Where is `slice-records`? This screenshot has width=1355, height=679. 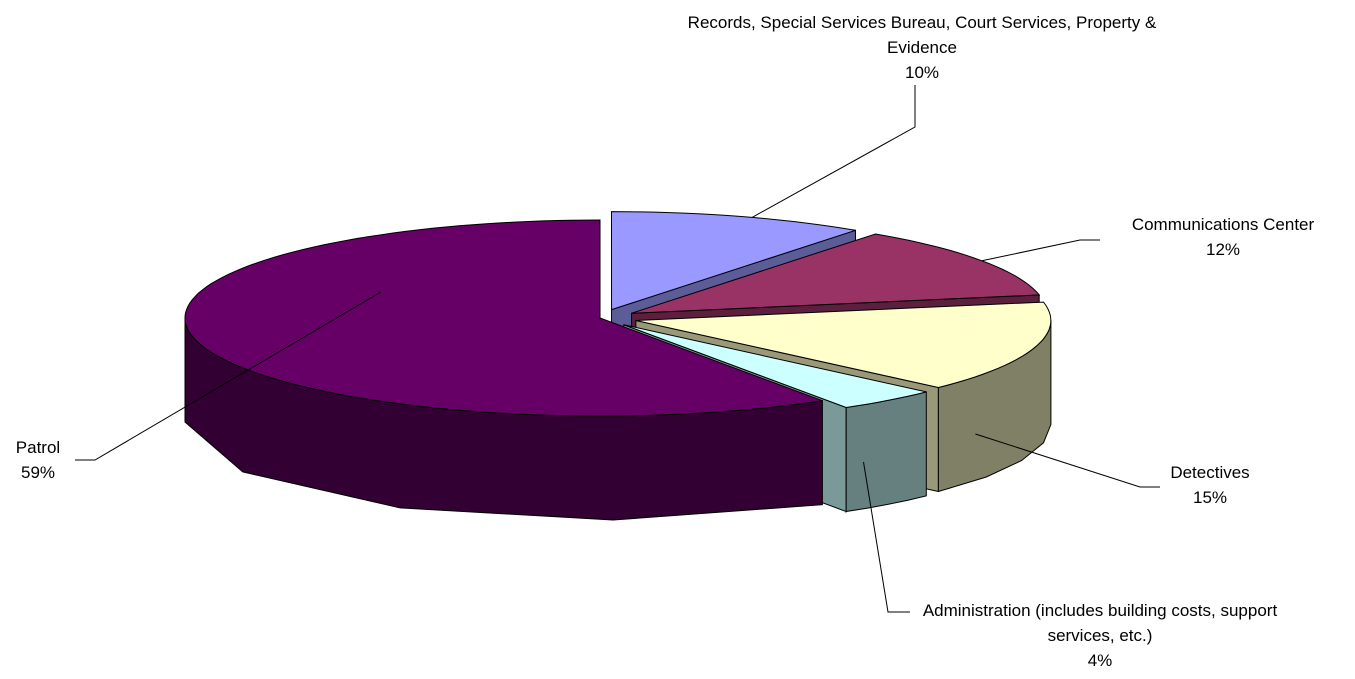
slice-records is located at coordinates (733, 261).